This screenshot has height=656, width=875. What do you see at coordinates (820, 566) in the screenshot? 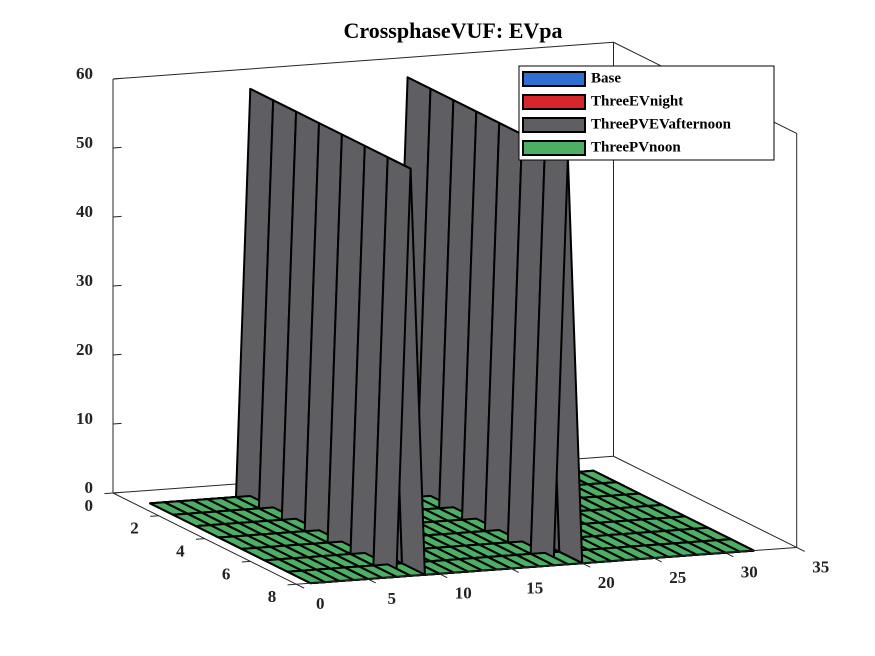
I see `x-tick-label: 35` at bounding box center [820, 566].